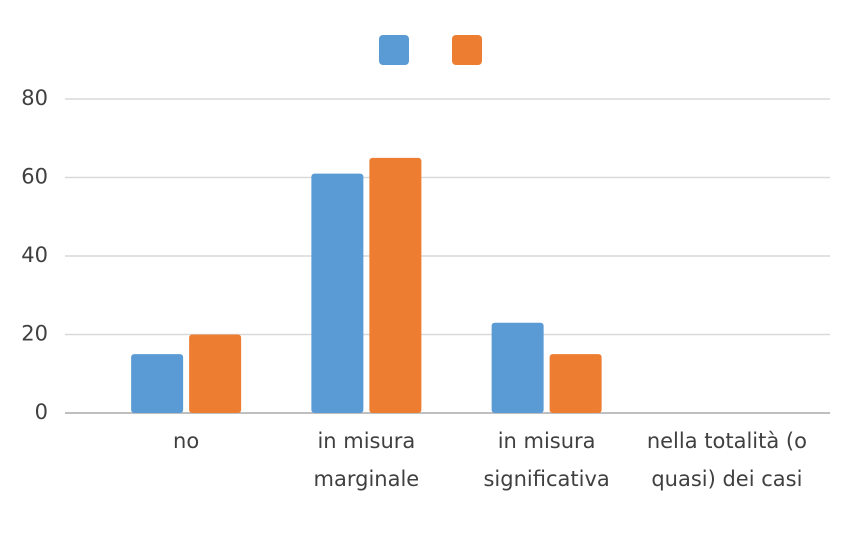 Image resolution: width=857 pixels, height=534 pixels. Describe the element at coordinates (546, 460) in the screenshot. I see `x-tick-label: in misura significativa` at that location.